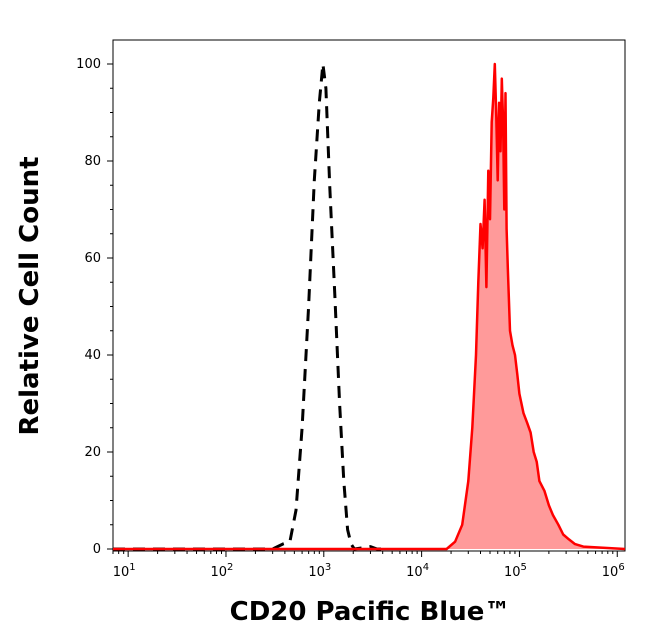 Image resolution: width=646 pixels, height=641 pixels. I want to click on x-tick-label: 10², so click(222, 571).